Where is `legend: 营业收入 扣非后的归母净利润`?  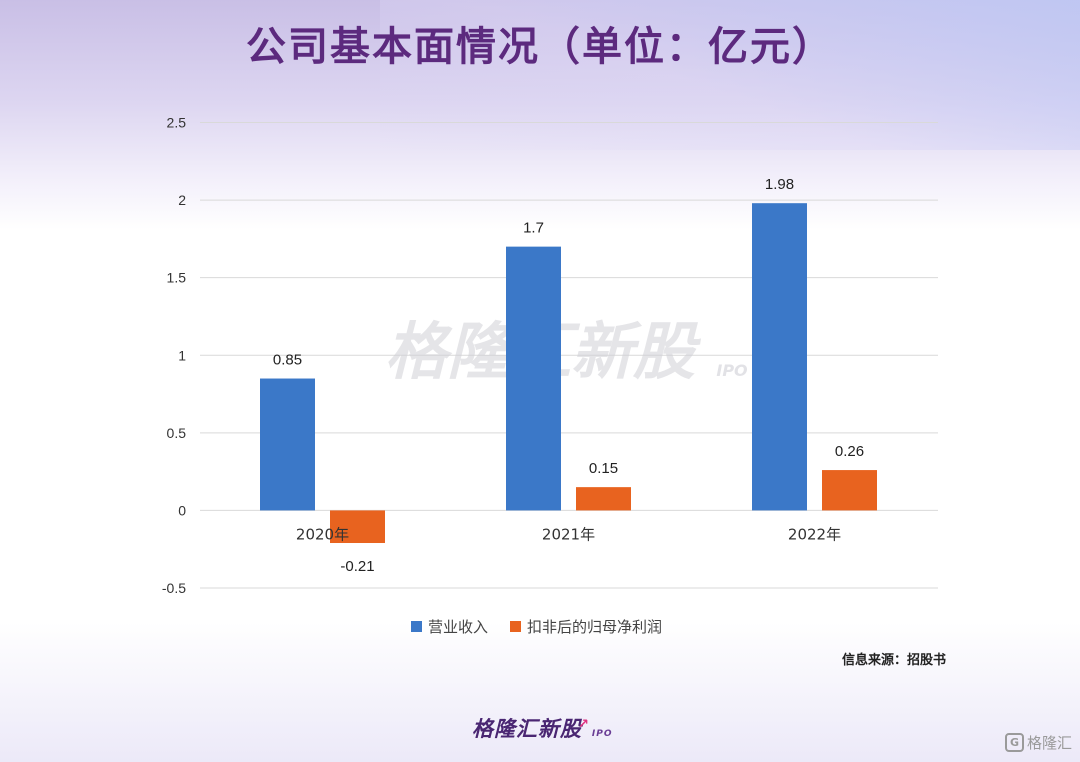 legend: 营业收入 扣非后的归母净利润 is located at coordinates (536, 627).